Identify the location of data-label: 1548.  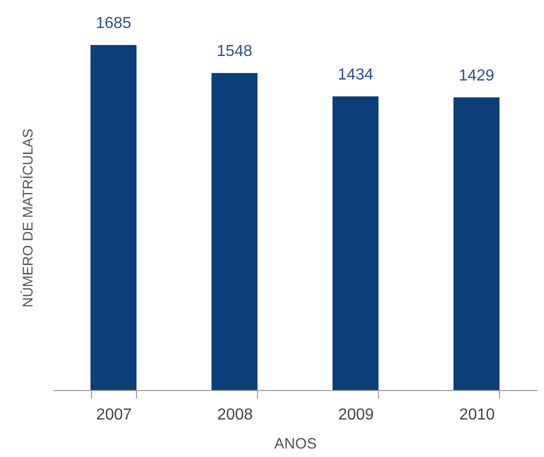
(234, 51).